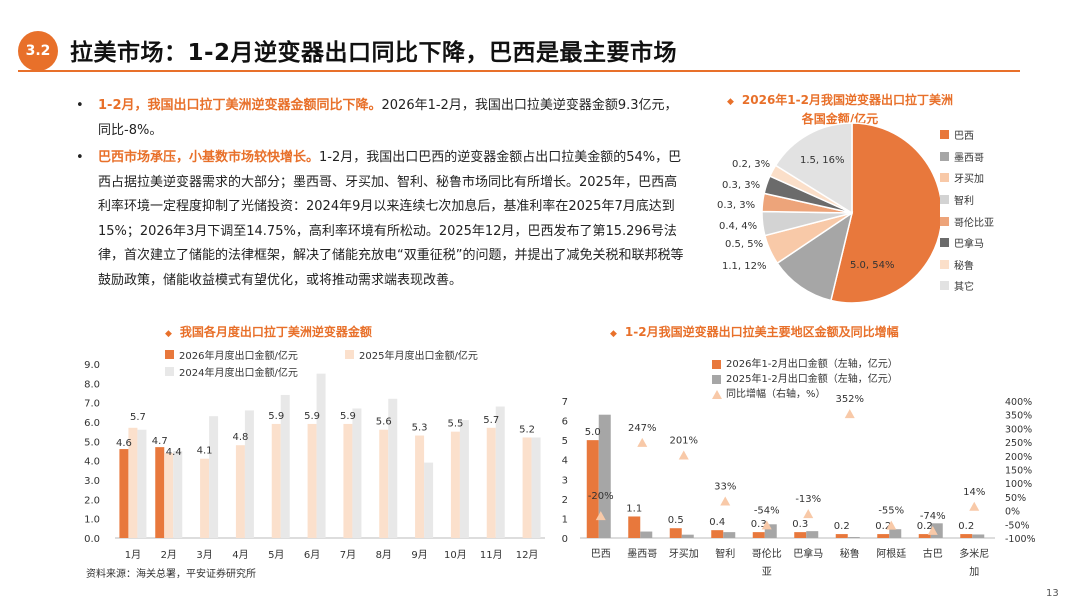  Describe the element at coordinates (388, 118) in the screenshot. I see `bullet-text: 2026年1-2月，我国出口拉美逆变器金额9.3亿元，同比-8%。` at that location.